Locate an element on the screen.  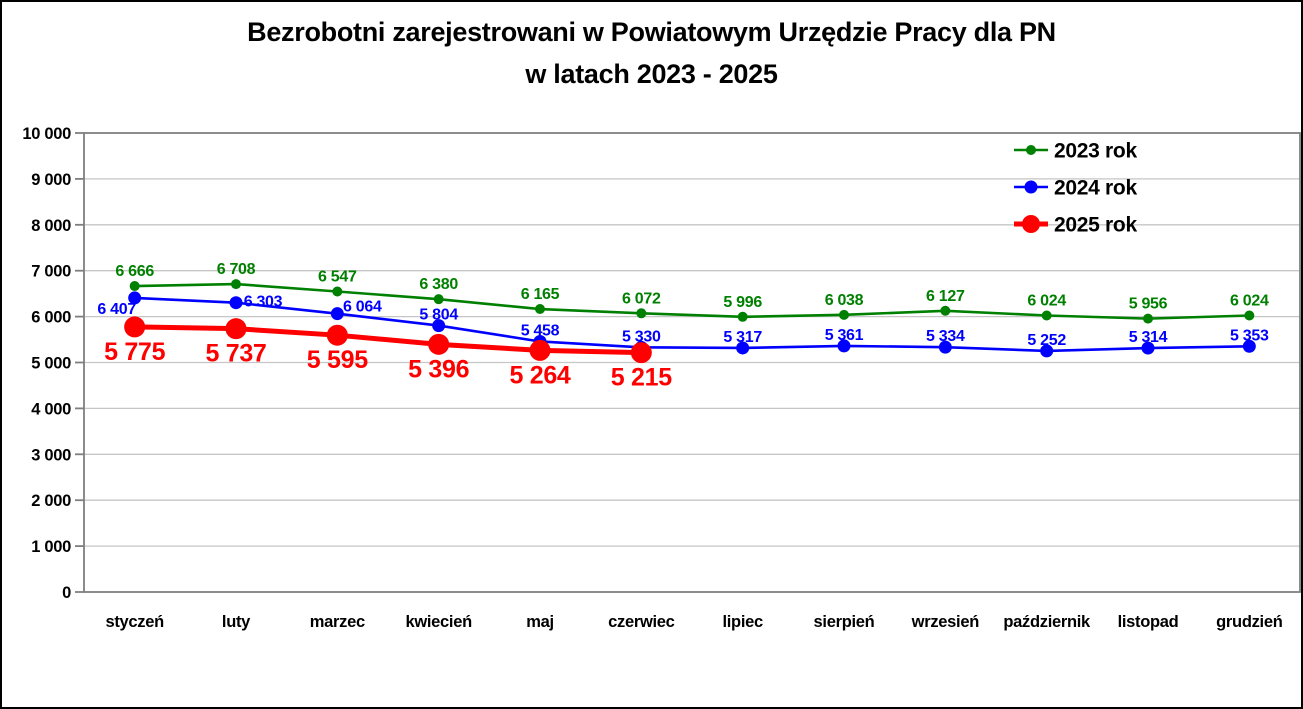
chart-title-line2: w latach 2023 - 2025 is located at coordinates (651, 74).